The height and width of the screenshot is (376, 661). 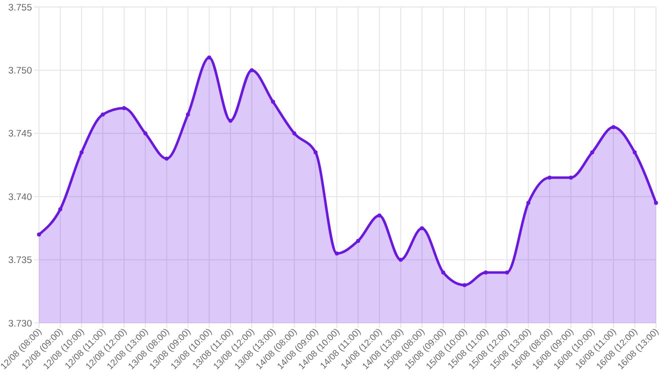 I want to click on y-tick-label: 3.740, so click(x=20, y=197).